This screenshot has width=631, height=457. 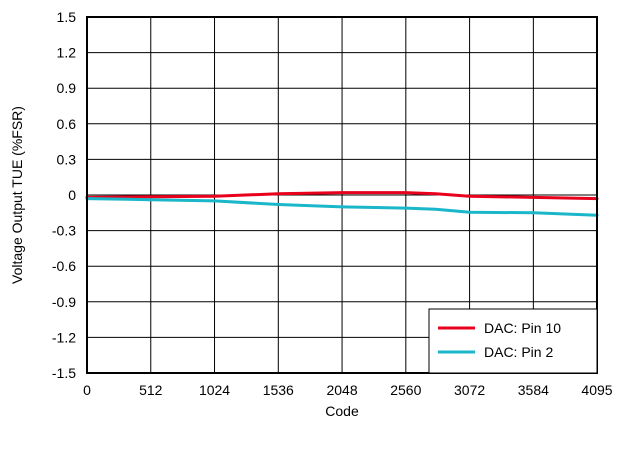 What do you see at coordinates (67, 53) in the screenshot?
I see `y-tick-label: 1.2` at bounding box center [67, 53].